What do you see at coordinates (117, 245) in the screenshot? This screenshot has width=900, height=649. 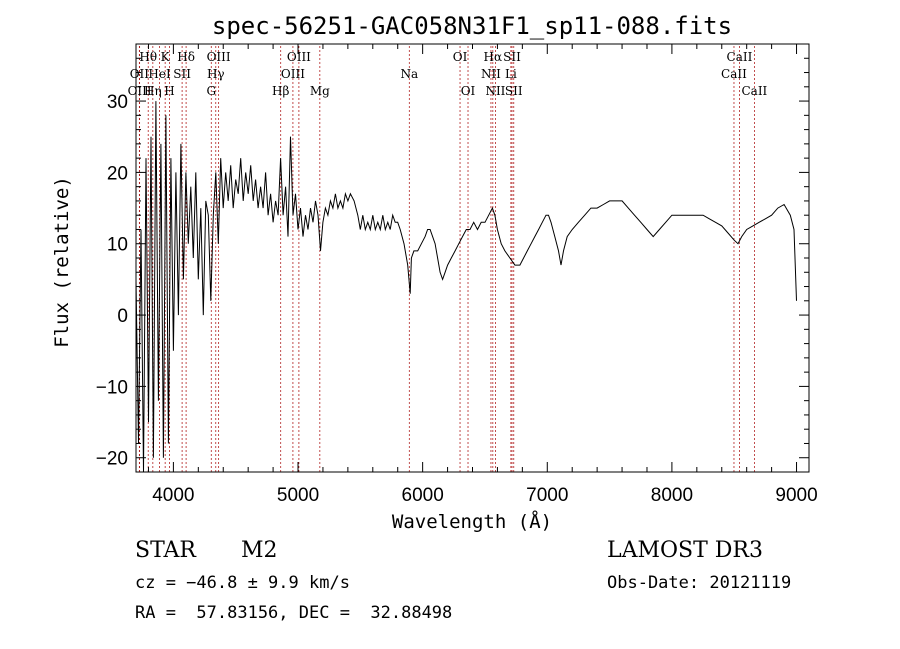 I see `y-tick-label-3: 10` at bounding box center [117, 245].